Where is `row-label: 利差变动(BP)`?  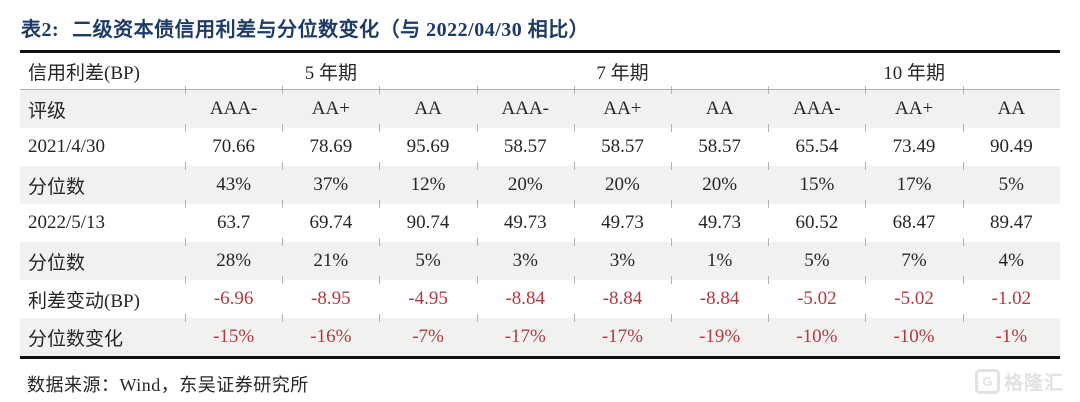
row-label: 利差变动(BP) is located at coordinates (84, 301).